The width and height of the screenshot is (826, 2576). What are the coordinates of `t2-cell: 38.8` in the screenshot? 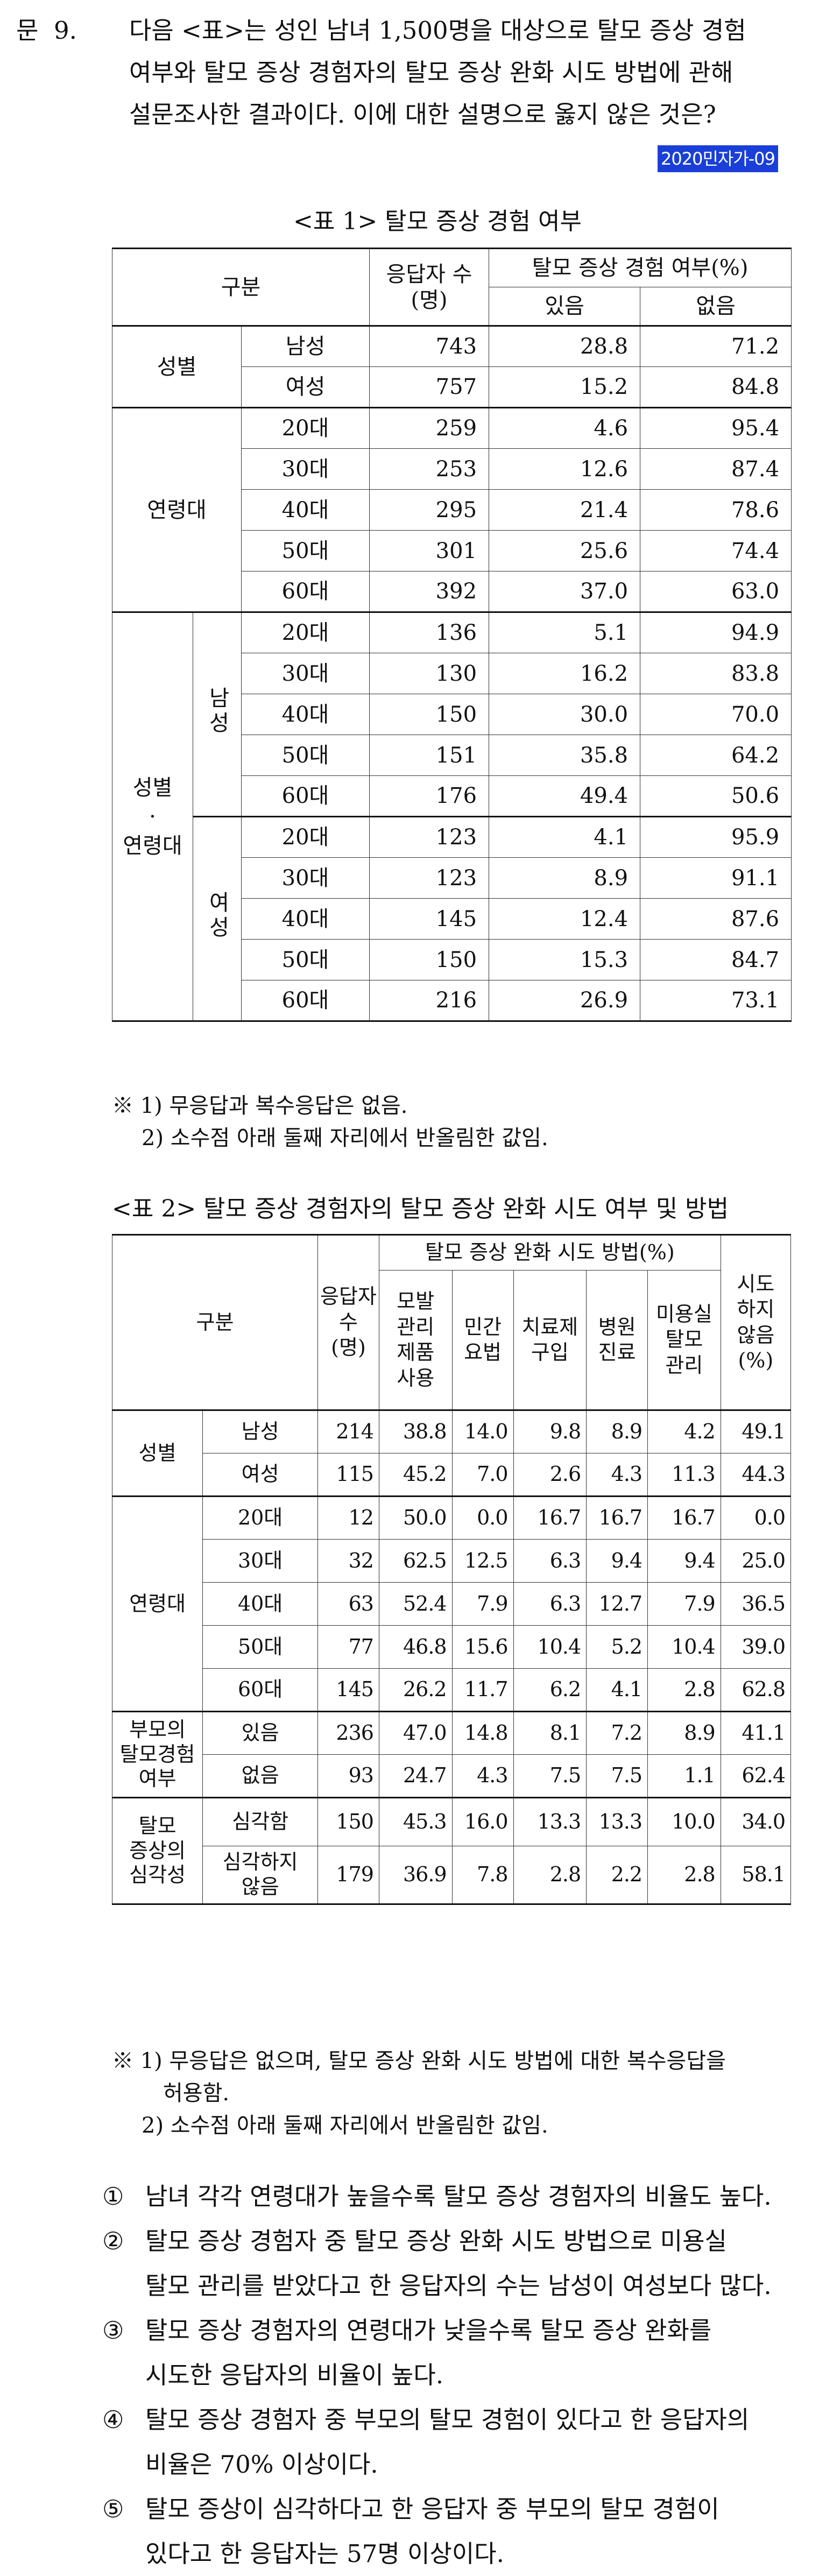 It's located at (415, 1431).